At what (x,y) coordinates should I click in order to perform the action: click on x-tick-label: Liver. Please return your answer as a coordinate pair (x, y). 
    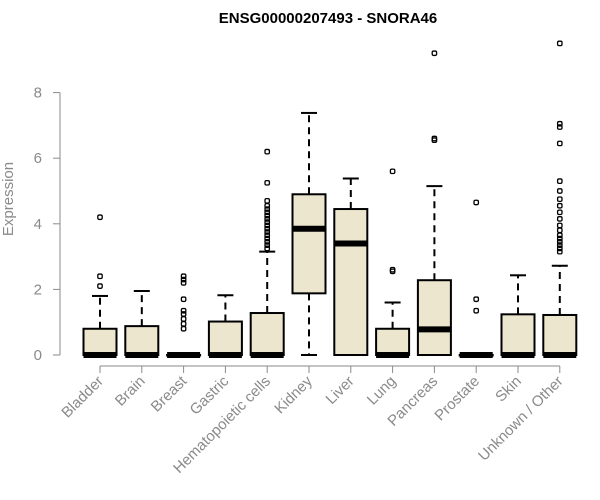
    Looking at the image, I should click on (340, 390).